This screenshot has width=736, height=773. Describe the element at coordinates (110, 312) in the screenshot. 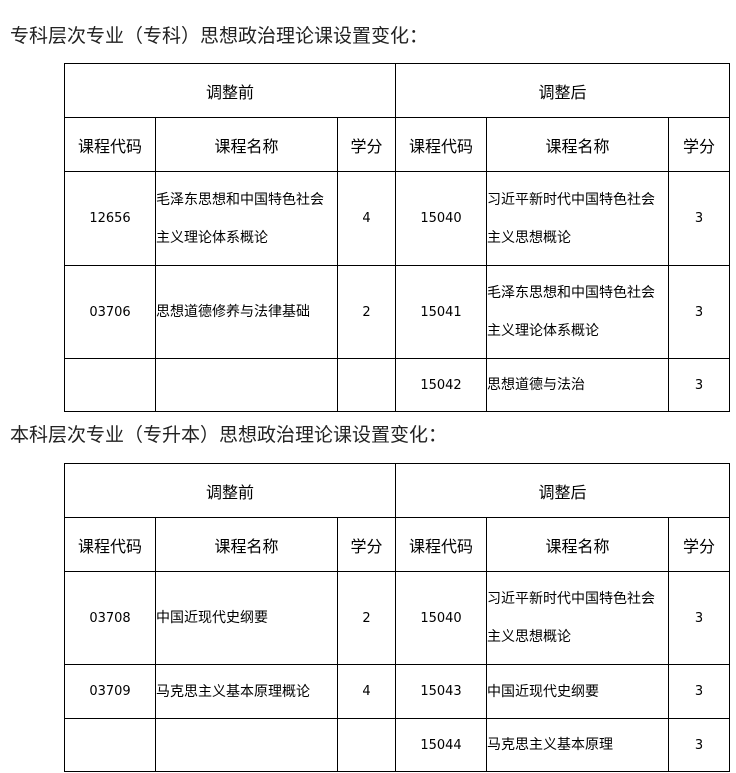

I see `cell-code: 03706` at that location.